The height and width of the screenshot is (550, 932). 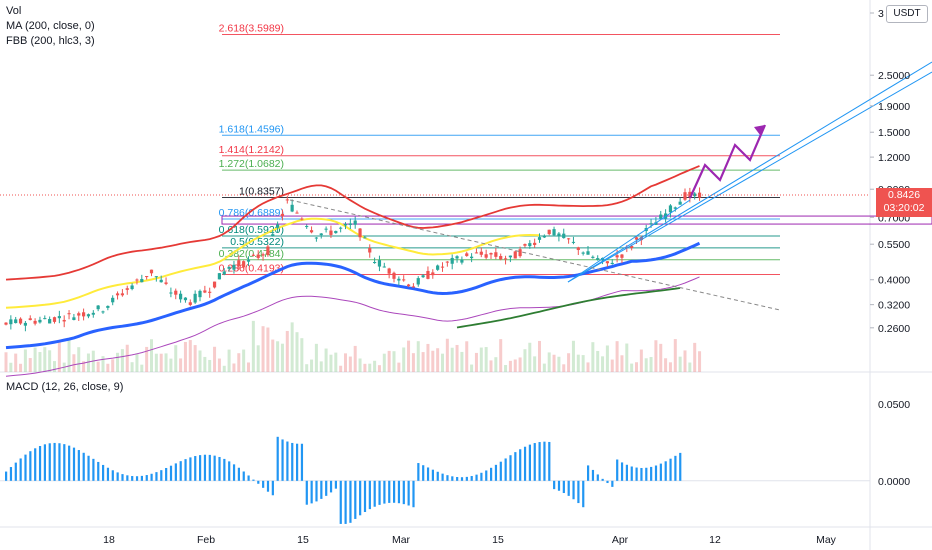 What do you see at coordinates (576, 220) in the screenshot?
I see `fib-highlight-box` at bounding box center [576, 220].